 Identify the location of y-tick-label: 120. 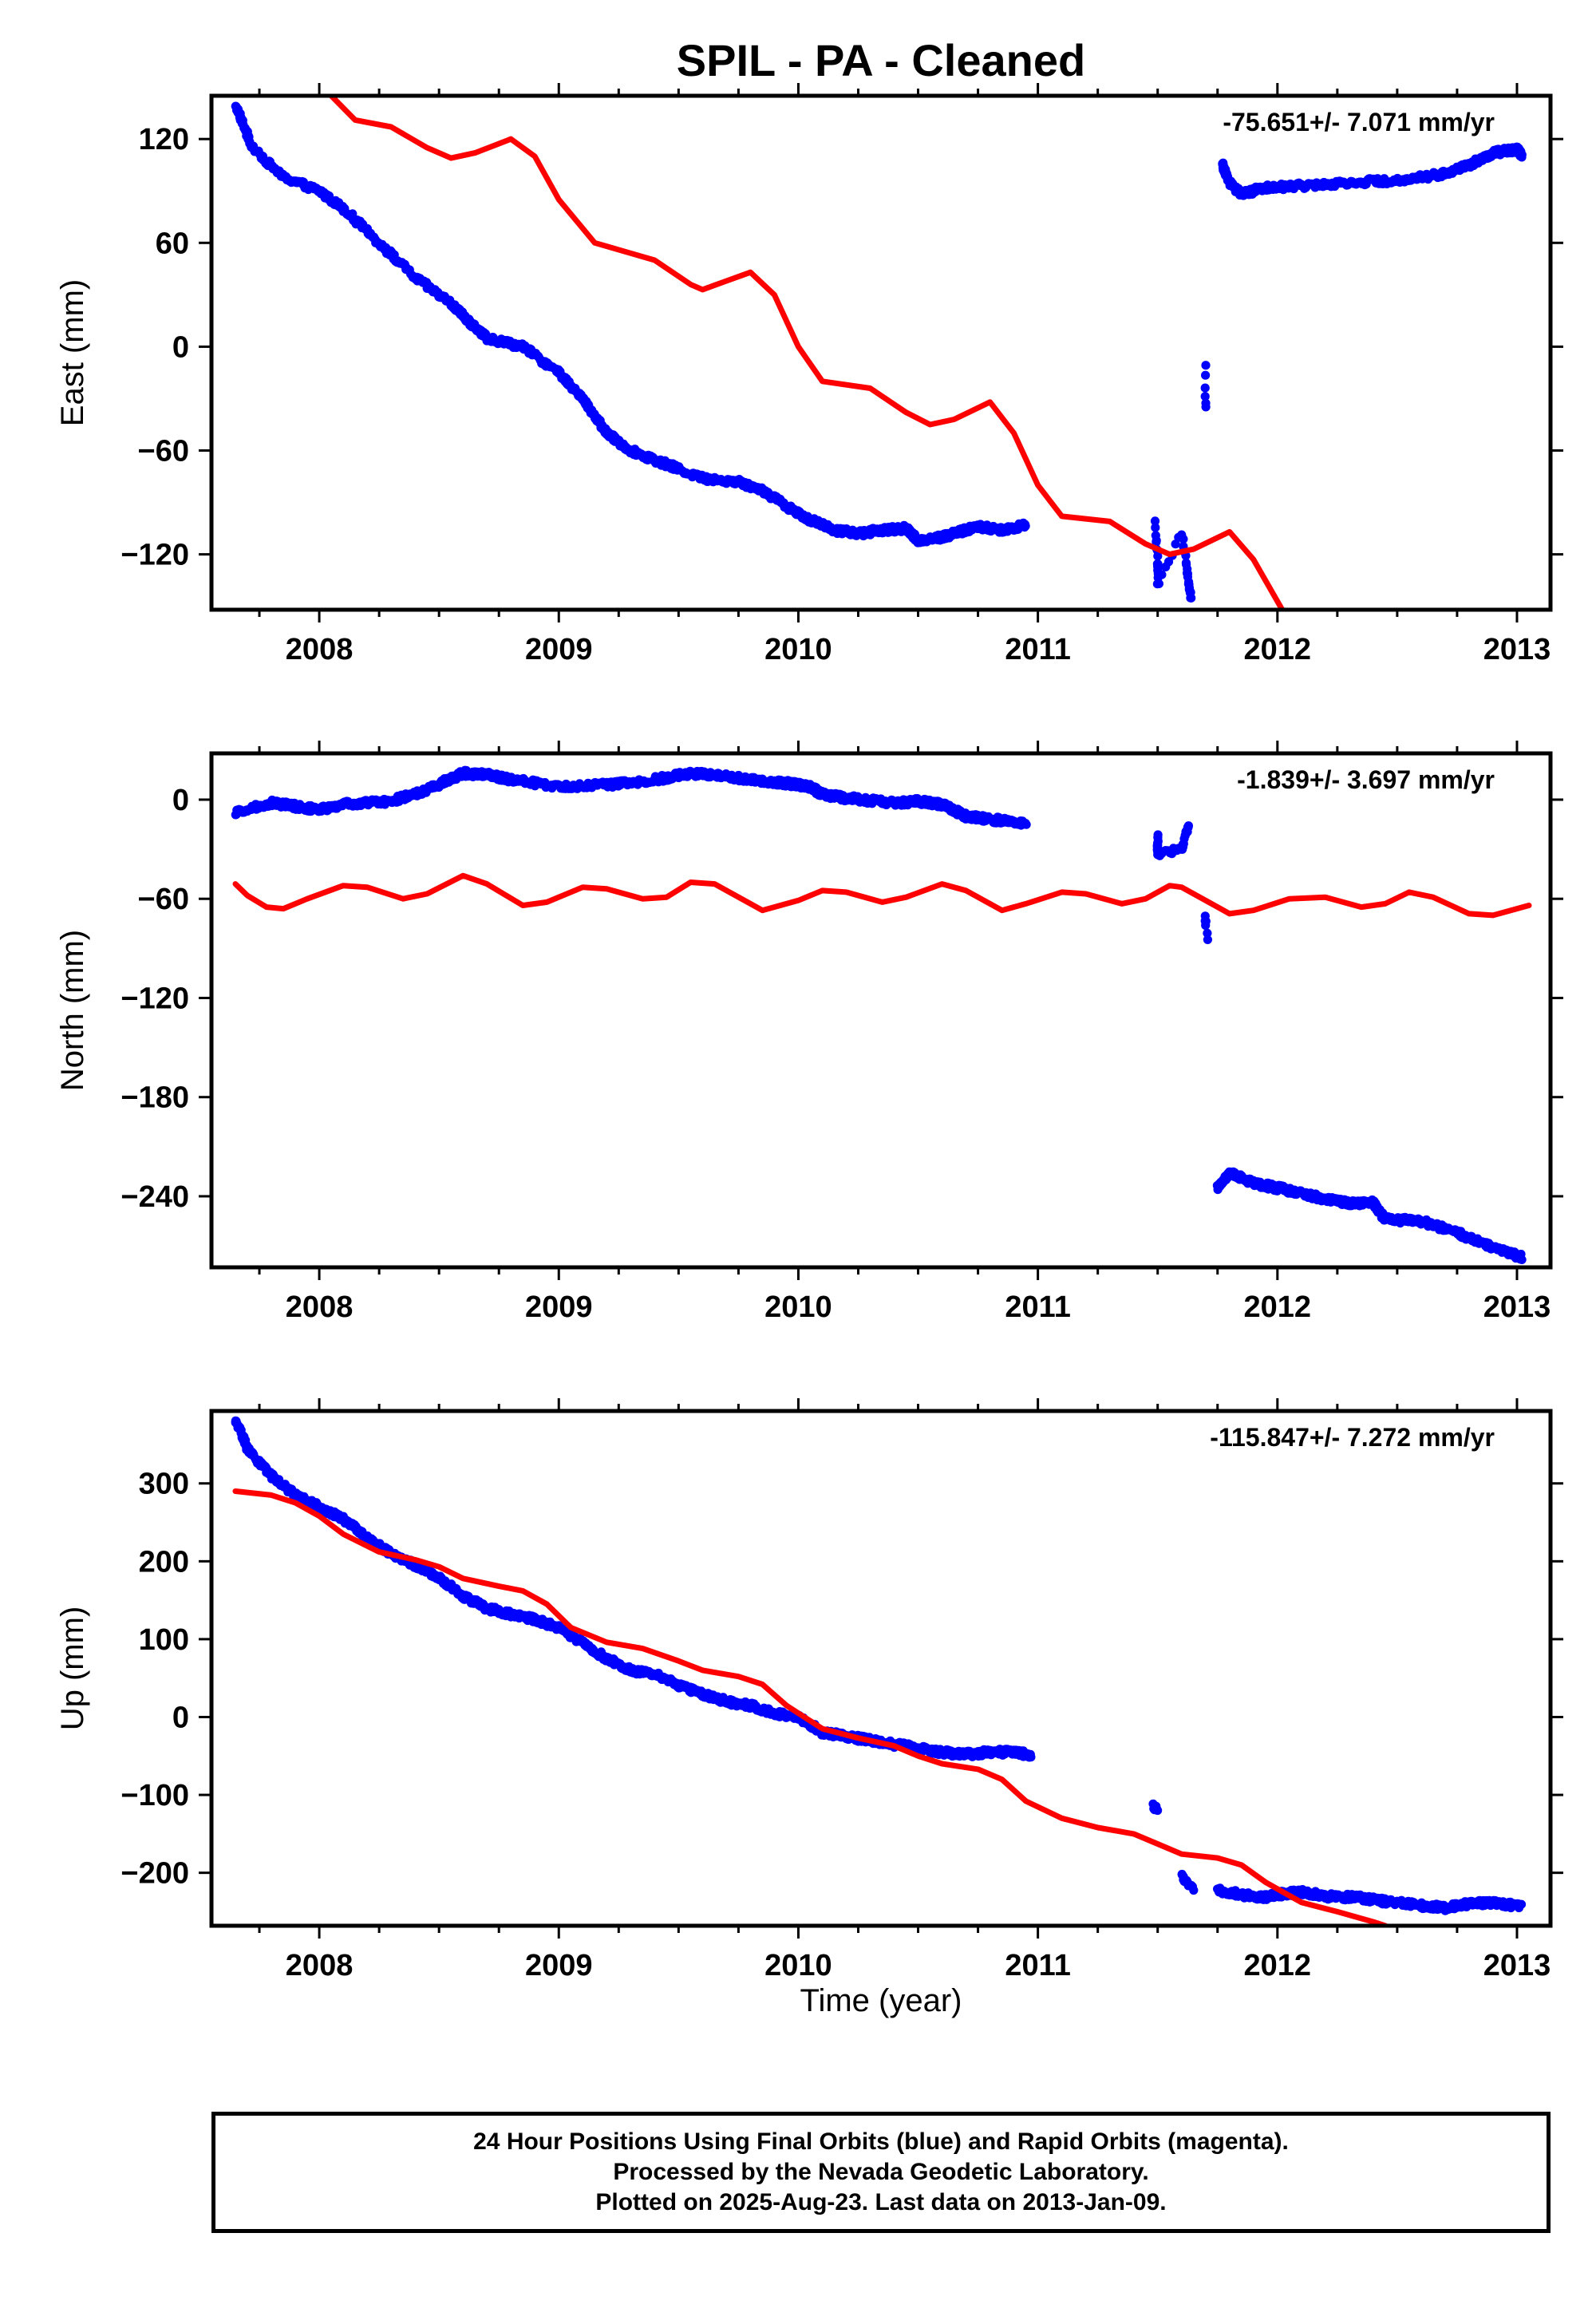
(164, 139).